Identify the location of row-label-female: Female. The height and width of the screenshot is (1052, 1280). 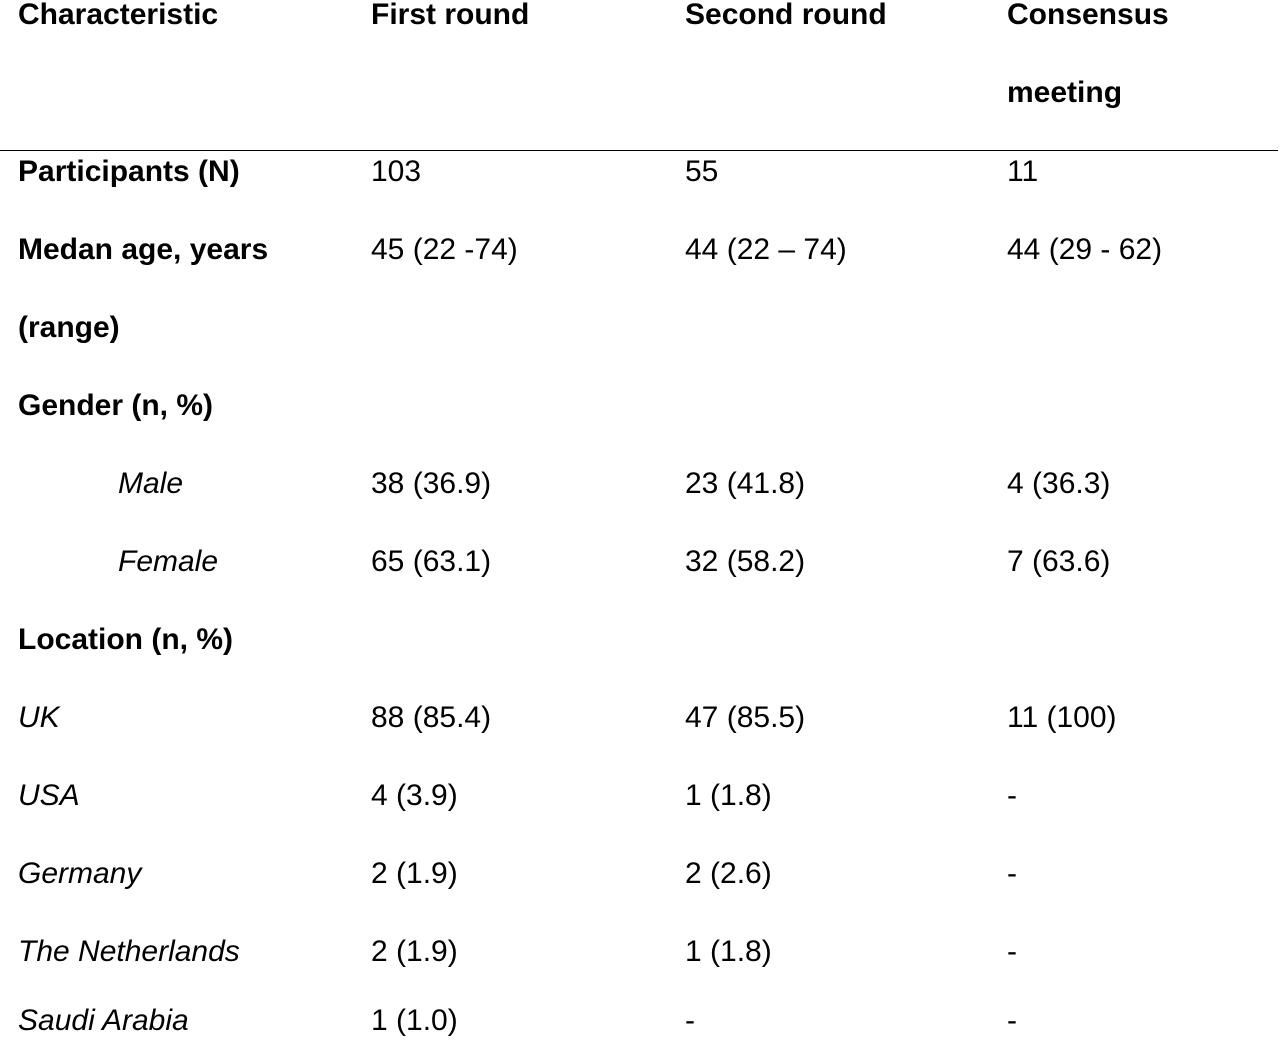
(168, 561).